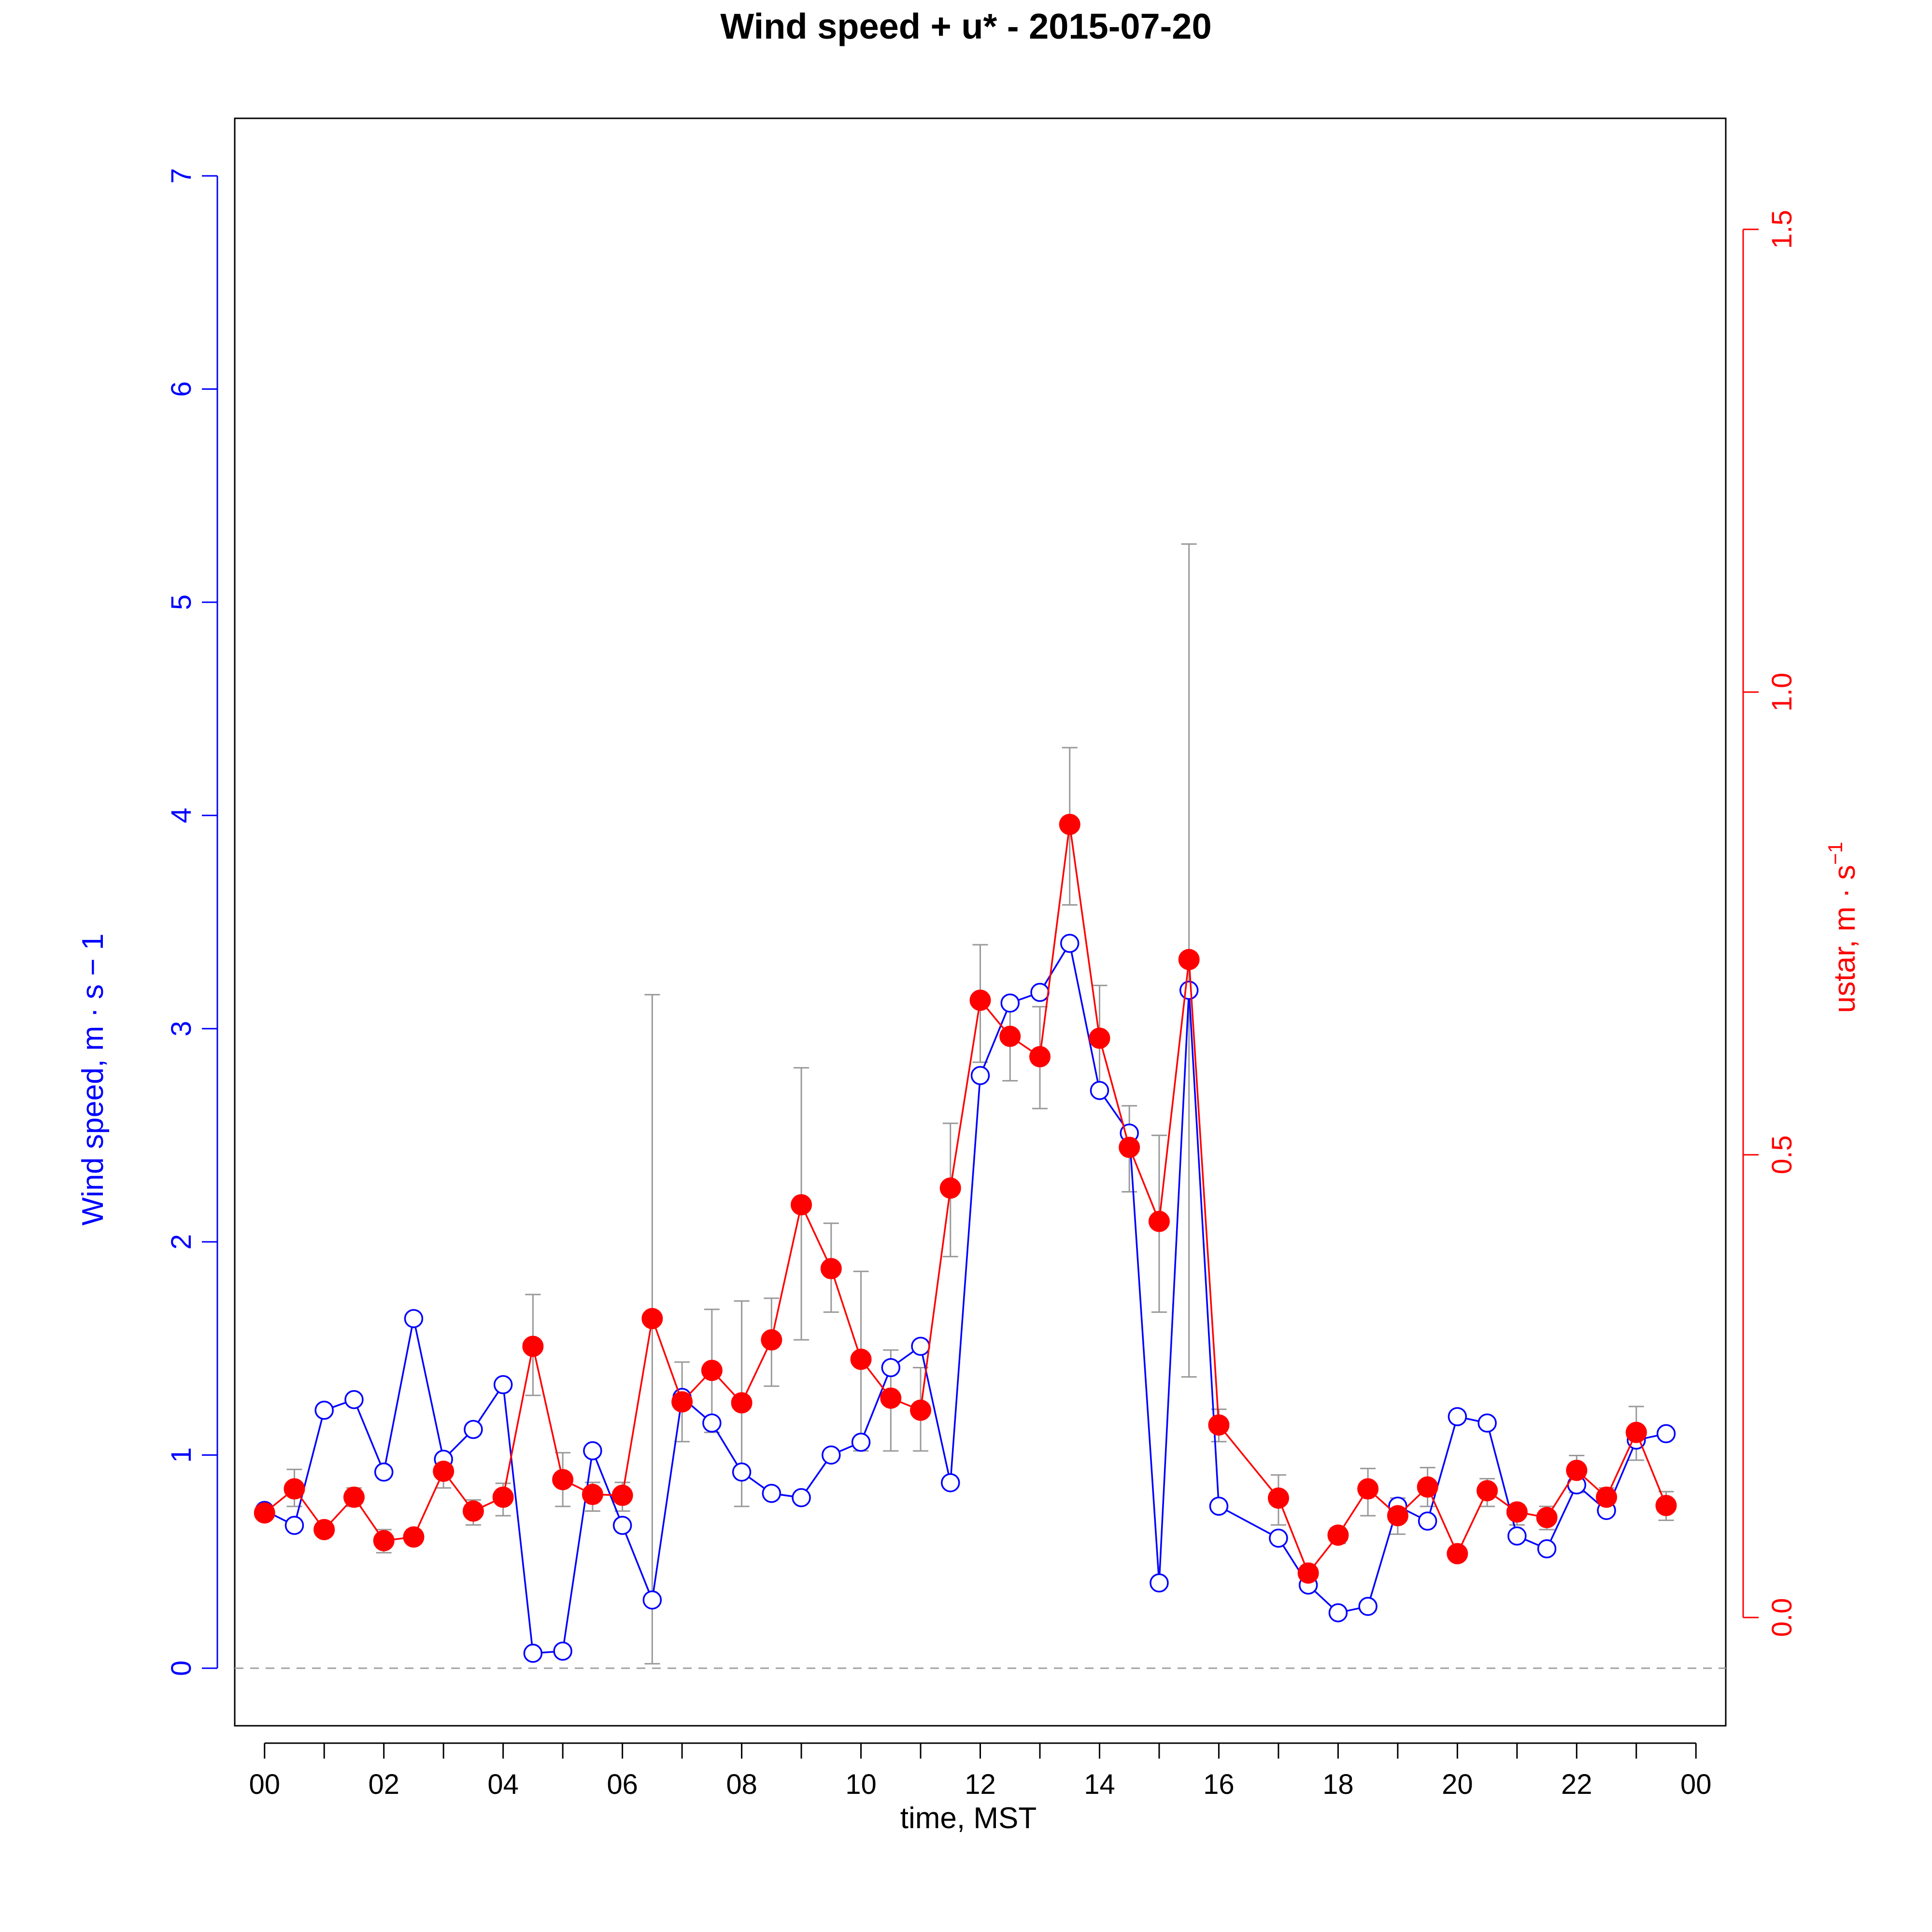 This screenshot has width=1932, height=1932. Describe the element at coordinates (181, 602) in the screenshot. I see `y-left-tick-label: 5` at that location.